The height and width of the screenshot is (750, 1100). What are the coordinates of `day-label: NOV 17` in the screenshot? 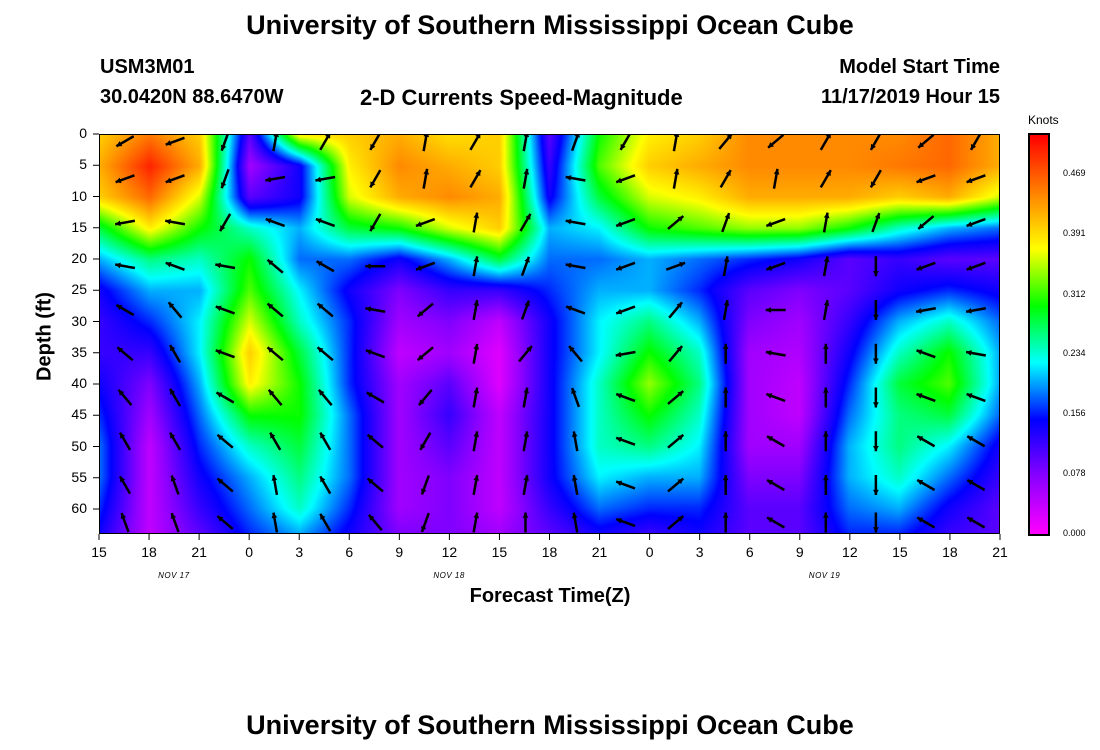 It's located at (174, 575).